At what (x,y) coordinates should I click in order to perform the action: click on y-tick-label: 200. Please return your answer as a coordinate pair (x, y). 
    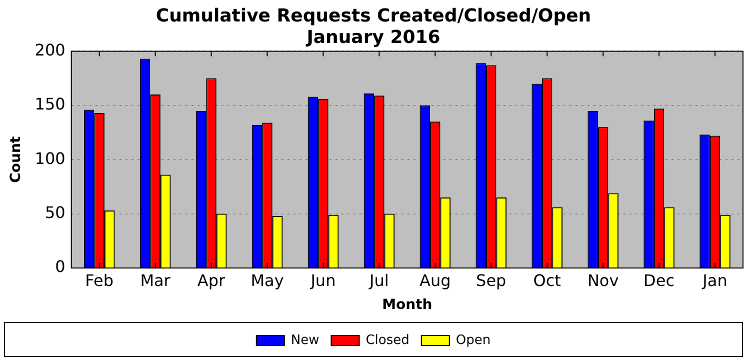
    Looking at the image, I should click on (50, 50).